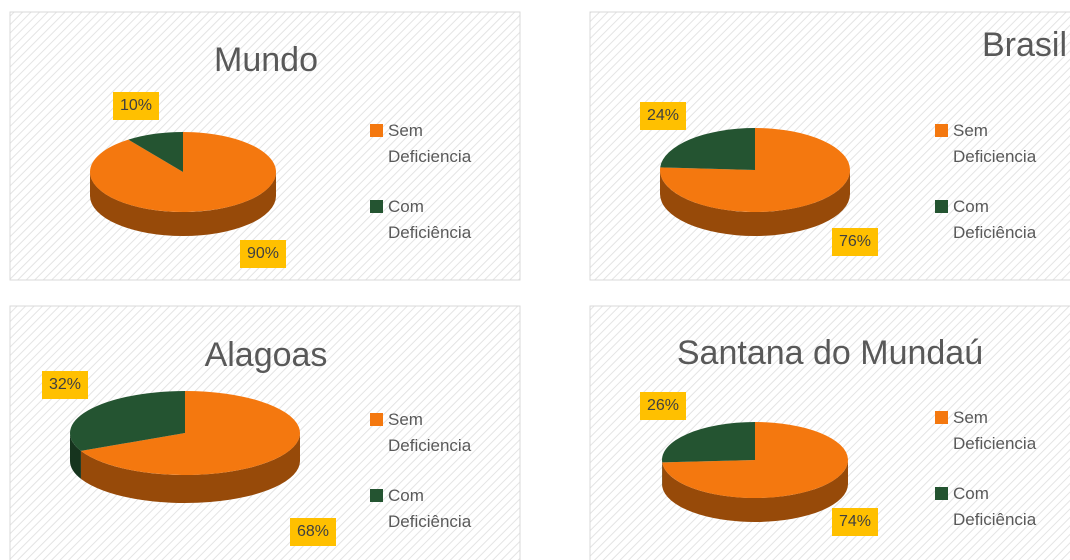 This screenshot has width=1070, height=560. I want to click on data-label: 74%, so click(855, 522).